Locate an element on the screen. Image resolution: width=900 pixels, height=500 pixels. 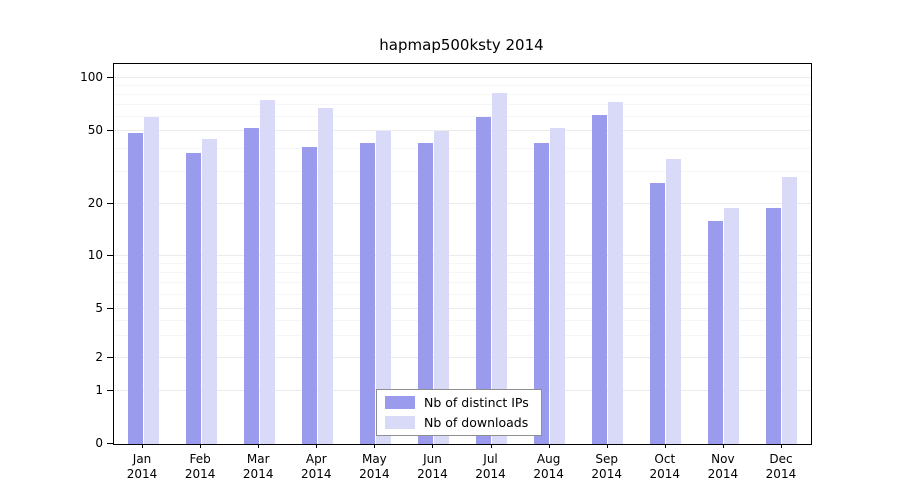
x-tick-label-month: Aug is located at coordinates (548, 459).